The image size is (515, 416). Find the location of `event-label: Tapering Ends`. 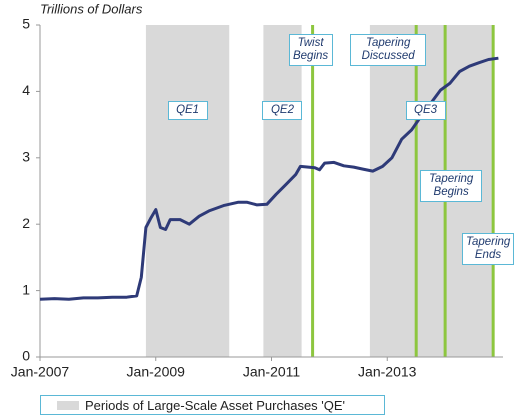

event-label: Tapering Ends is located at coordinates (488, 249).